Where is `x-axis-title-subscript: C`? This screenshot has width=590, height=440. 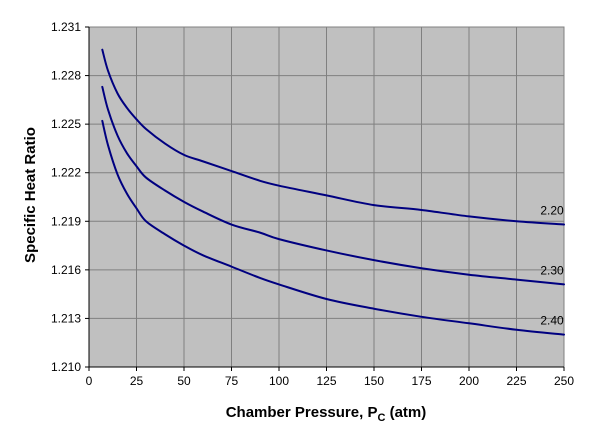 x-axis-title-subscript: C is located at coordinates (381, 418).